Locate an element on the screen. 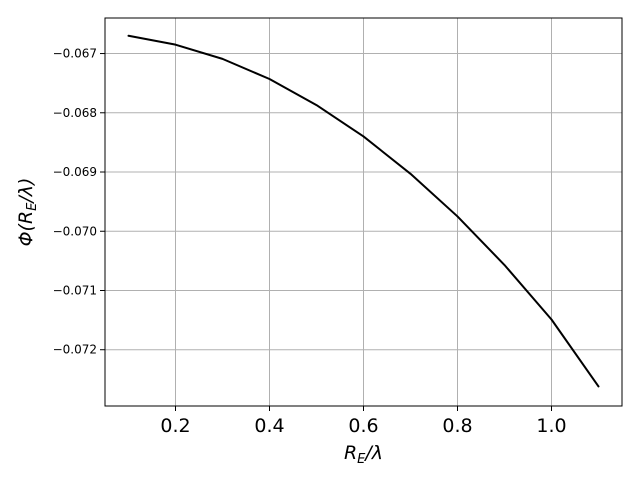 The height and width of the screenshot is (480, 640). x-tick-label: 1.0 is located at coordinates (551, 426).